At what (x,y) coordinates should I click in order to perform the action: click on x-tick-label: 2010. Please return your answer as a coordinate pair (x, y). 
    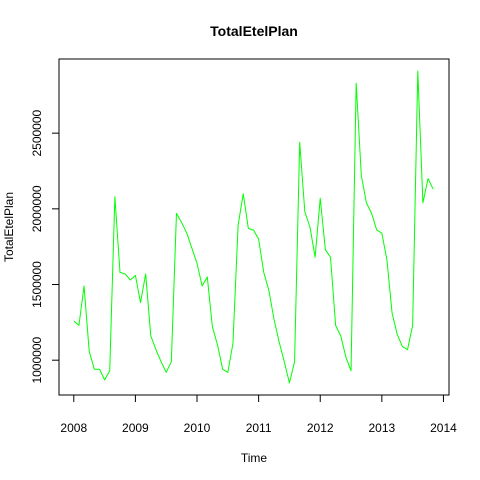
    Looking at the image, I should click on (197, 428).